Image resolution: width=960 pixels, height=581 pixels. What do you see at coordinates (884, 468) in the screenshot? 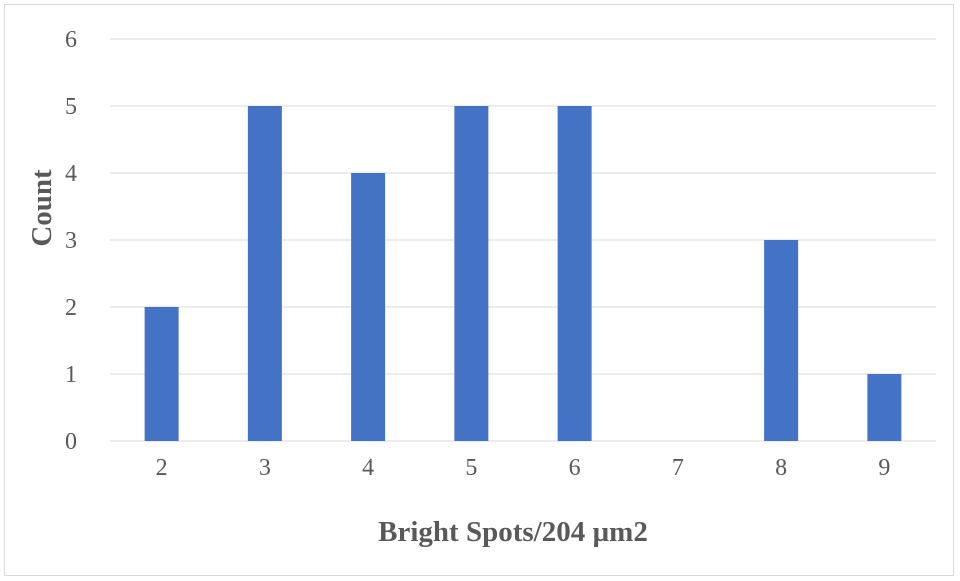
I see `x-tick-label: 9` at bounding box center [884, 468].